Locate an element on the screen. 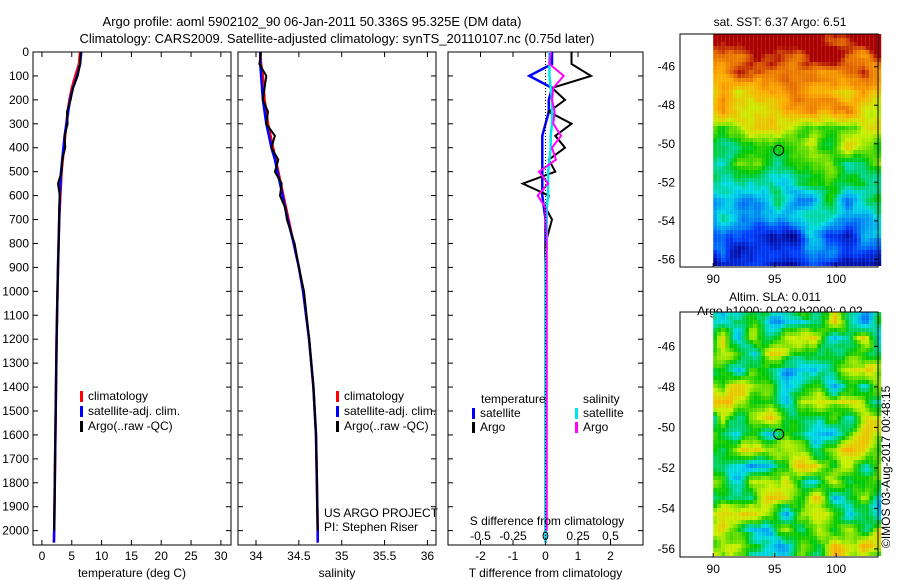  depth-tick-label: 1200 is located at coordinates (15, 339).